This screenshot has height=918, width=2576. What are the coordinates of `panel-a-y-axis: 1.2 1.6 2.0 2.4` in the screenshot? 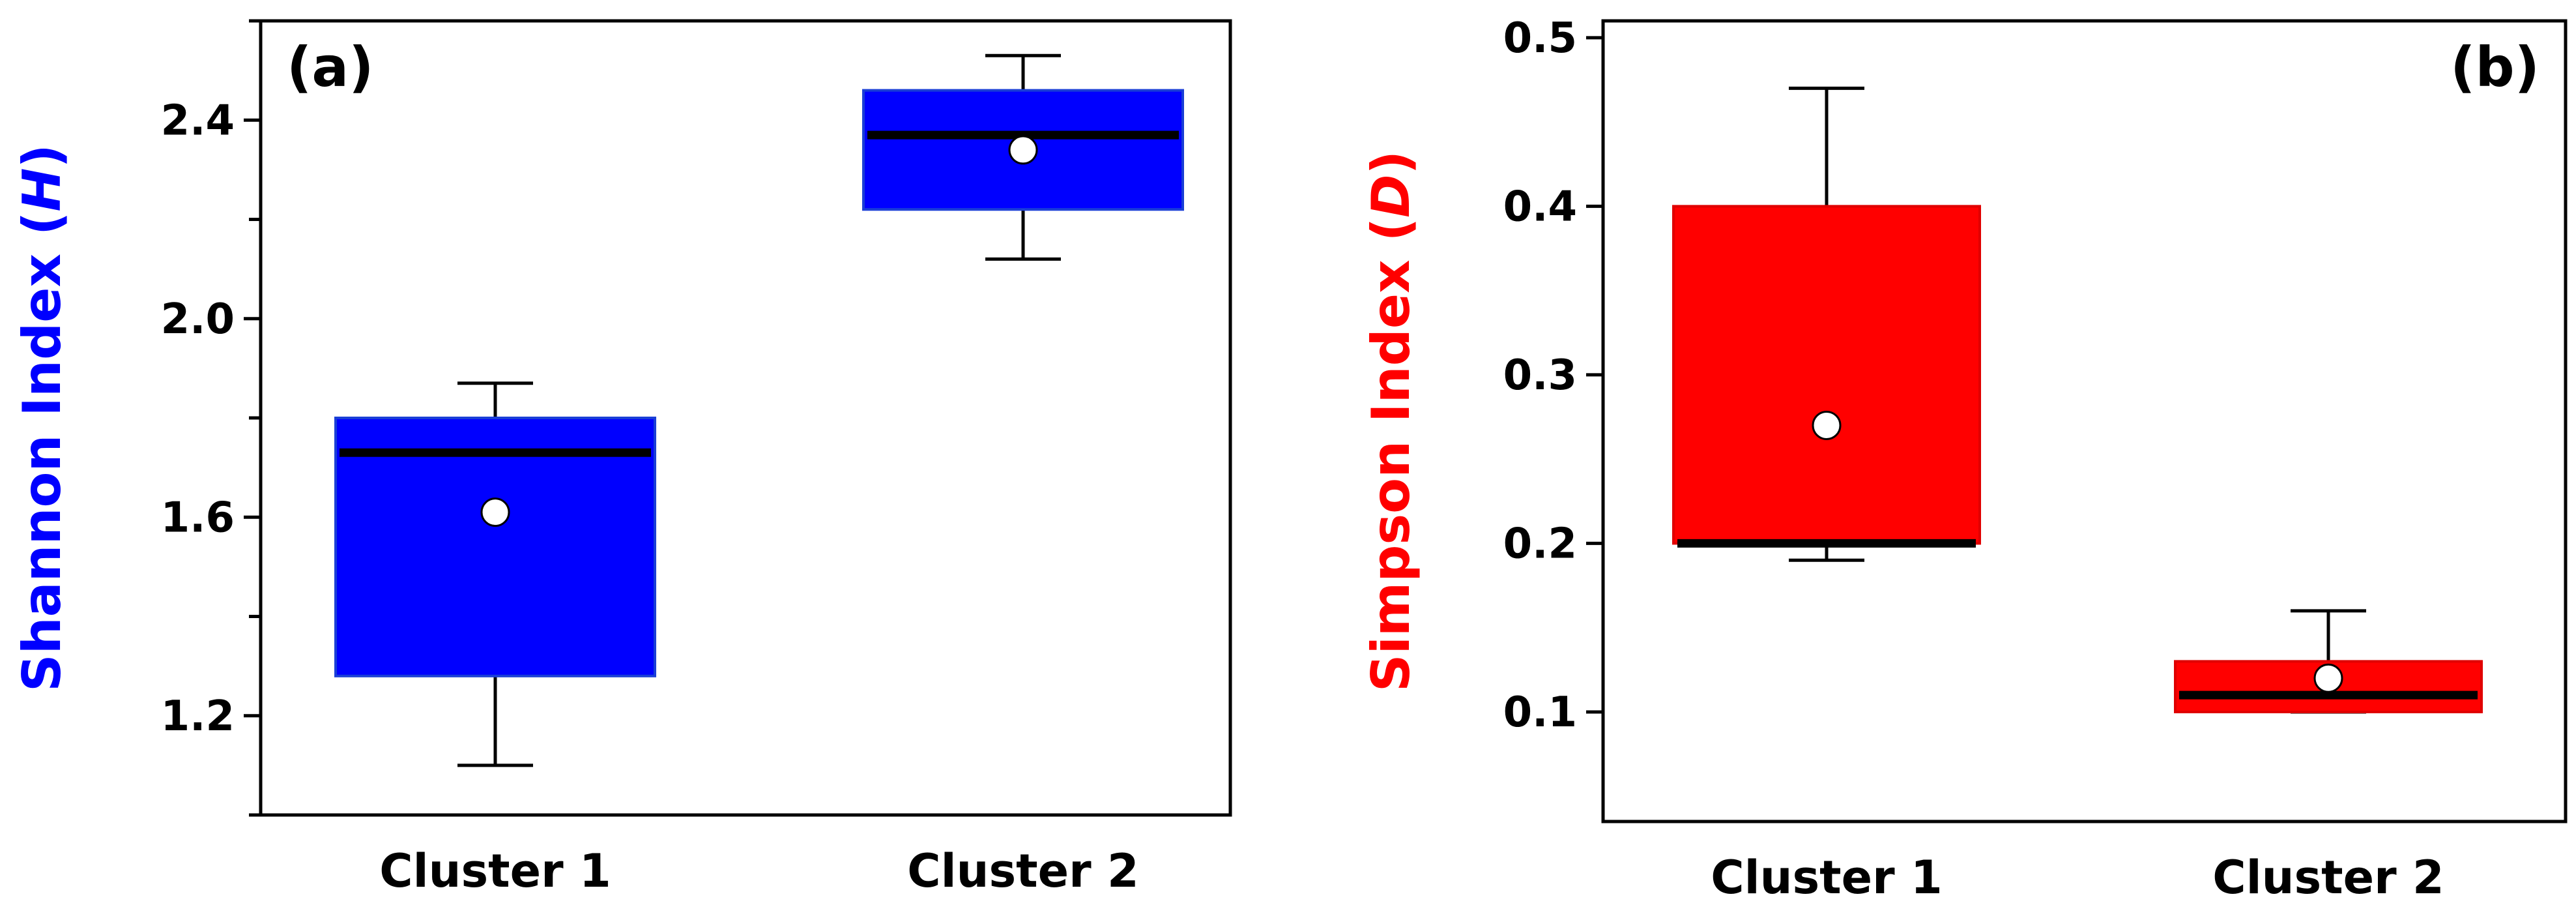 It's located at (211, 418).